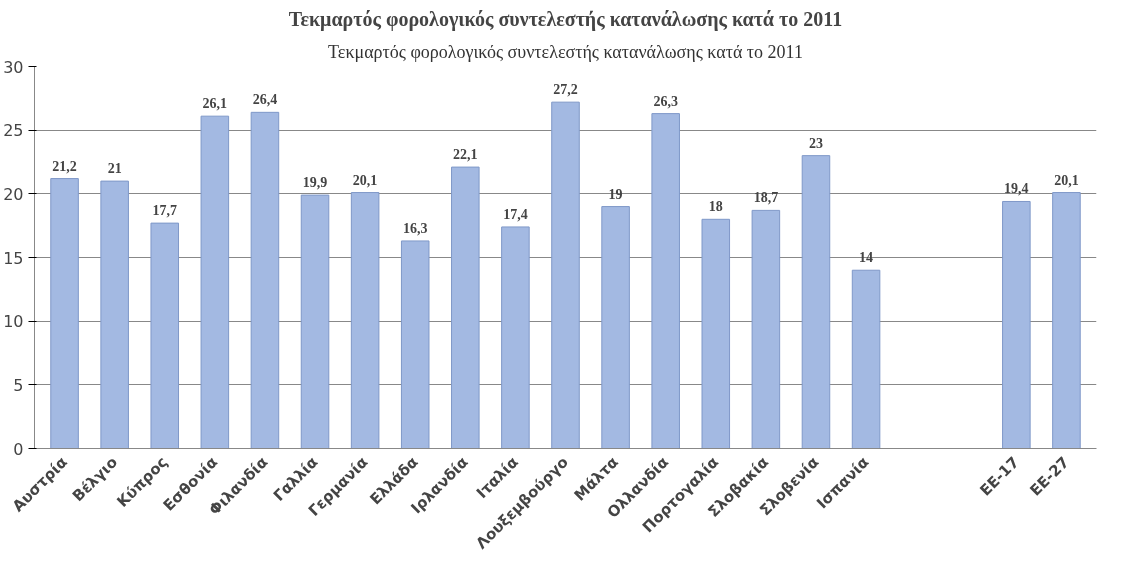 The height and width of the screenshot is (561, 1126). Describe the element at coordinates (13, 194) in the screenshot. I see `y-tick-label: 20` at that location.